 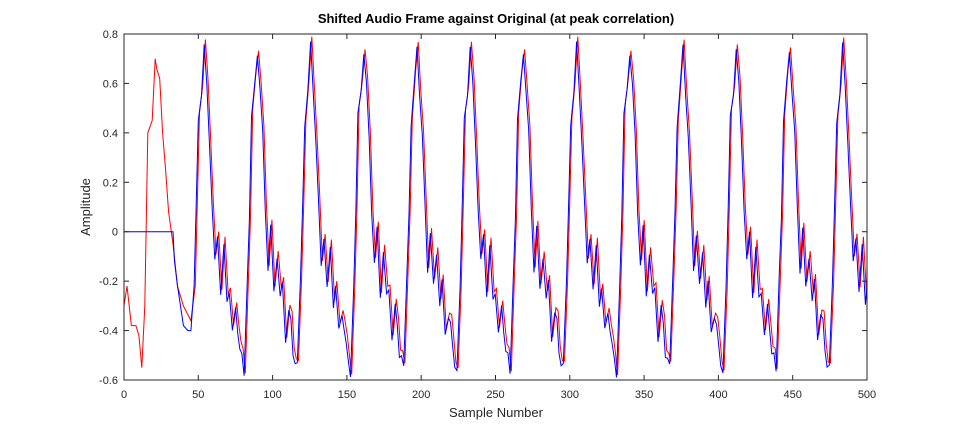 What do you see at coordinates (793, 395) in the screenshot?
I see `x-tick-label: 450` at bounding box center [793, 395].